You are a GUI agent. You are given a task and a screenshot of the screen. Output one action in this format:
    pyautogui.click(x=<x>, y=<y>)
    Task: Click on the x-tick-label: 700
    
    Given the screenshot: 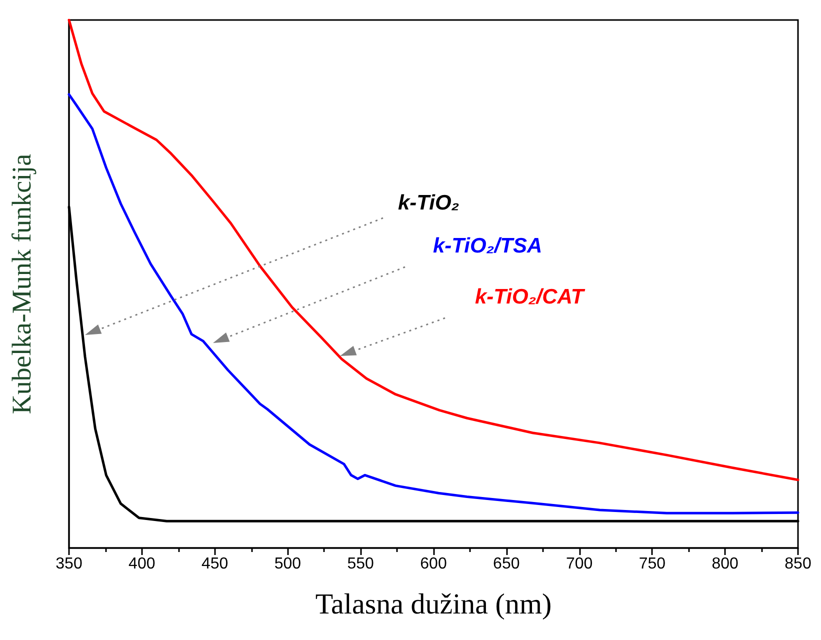 What is the action you would take?
    pyautogui.click(x=579, y=564)
    